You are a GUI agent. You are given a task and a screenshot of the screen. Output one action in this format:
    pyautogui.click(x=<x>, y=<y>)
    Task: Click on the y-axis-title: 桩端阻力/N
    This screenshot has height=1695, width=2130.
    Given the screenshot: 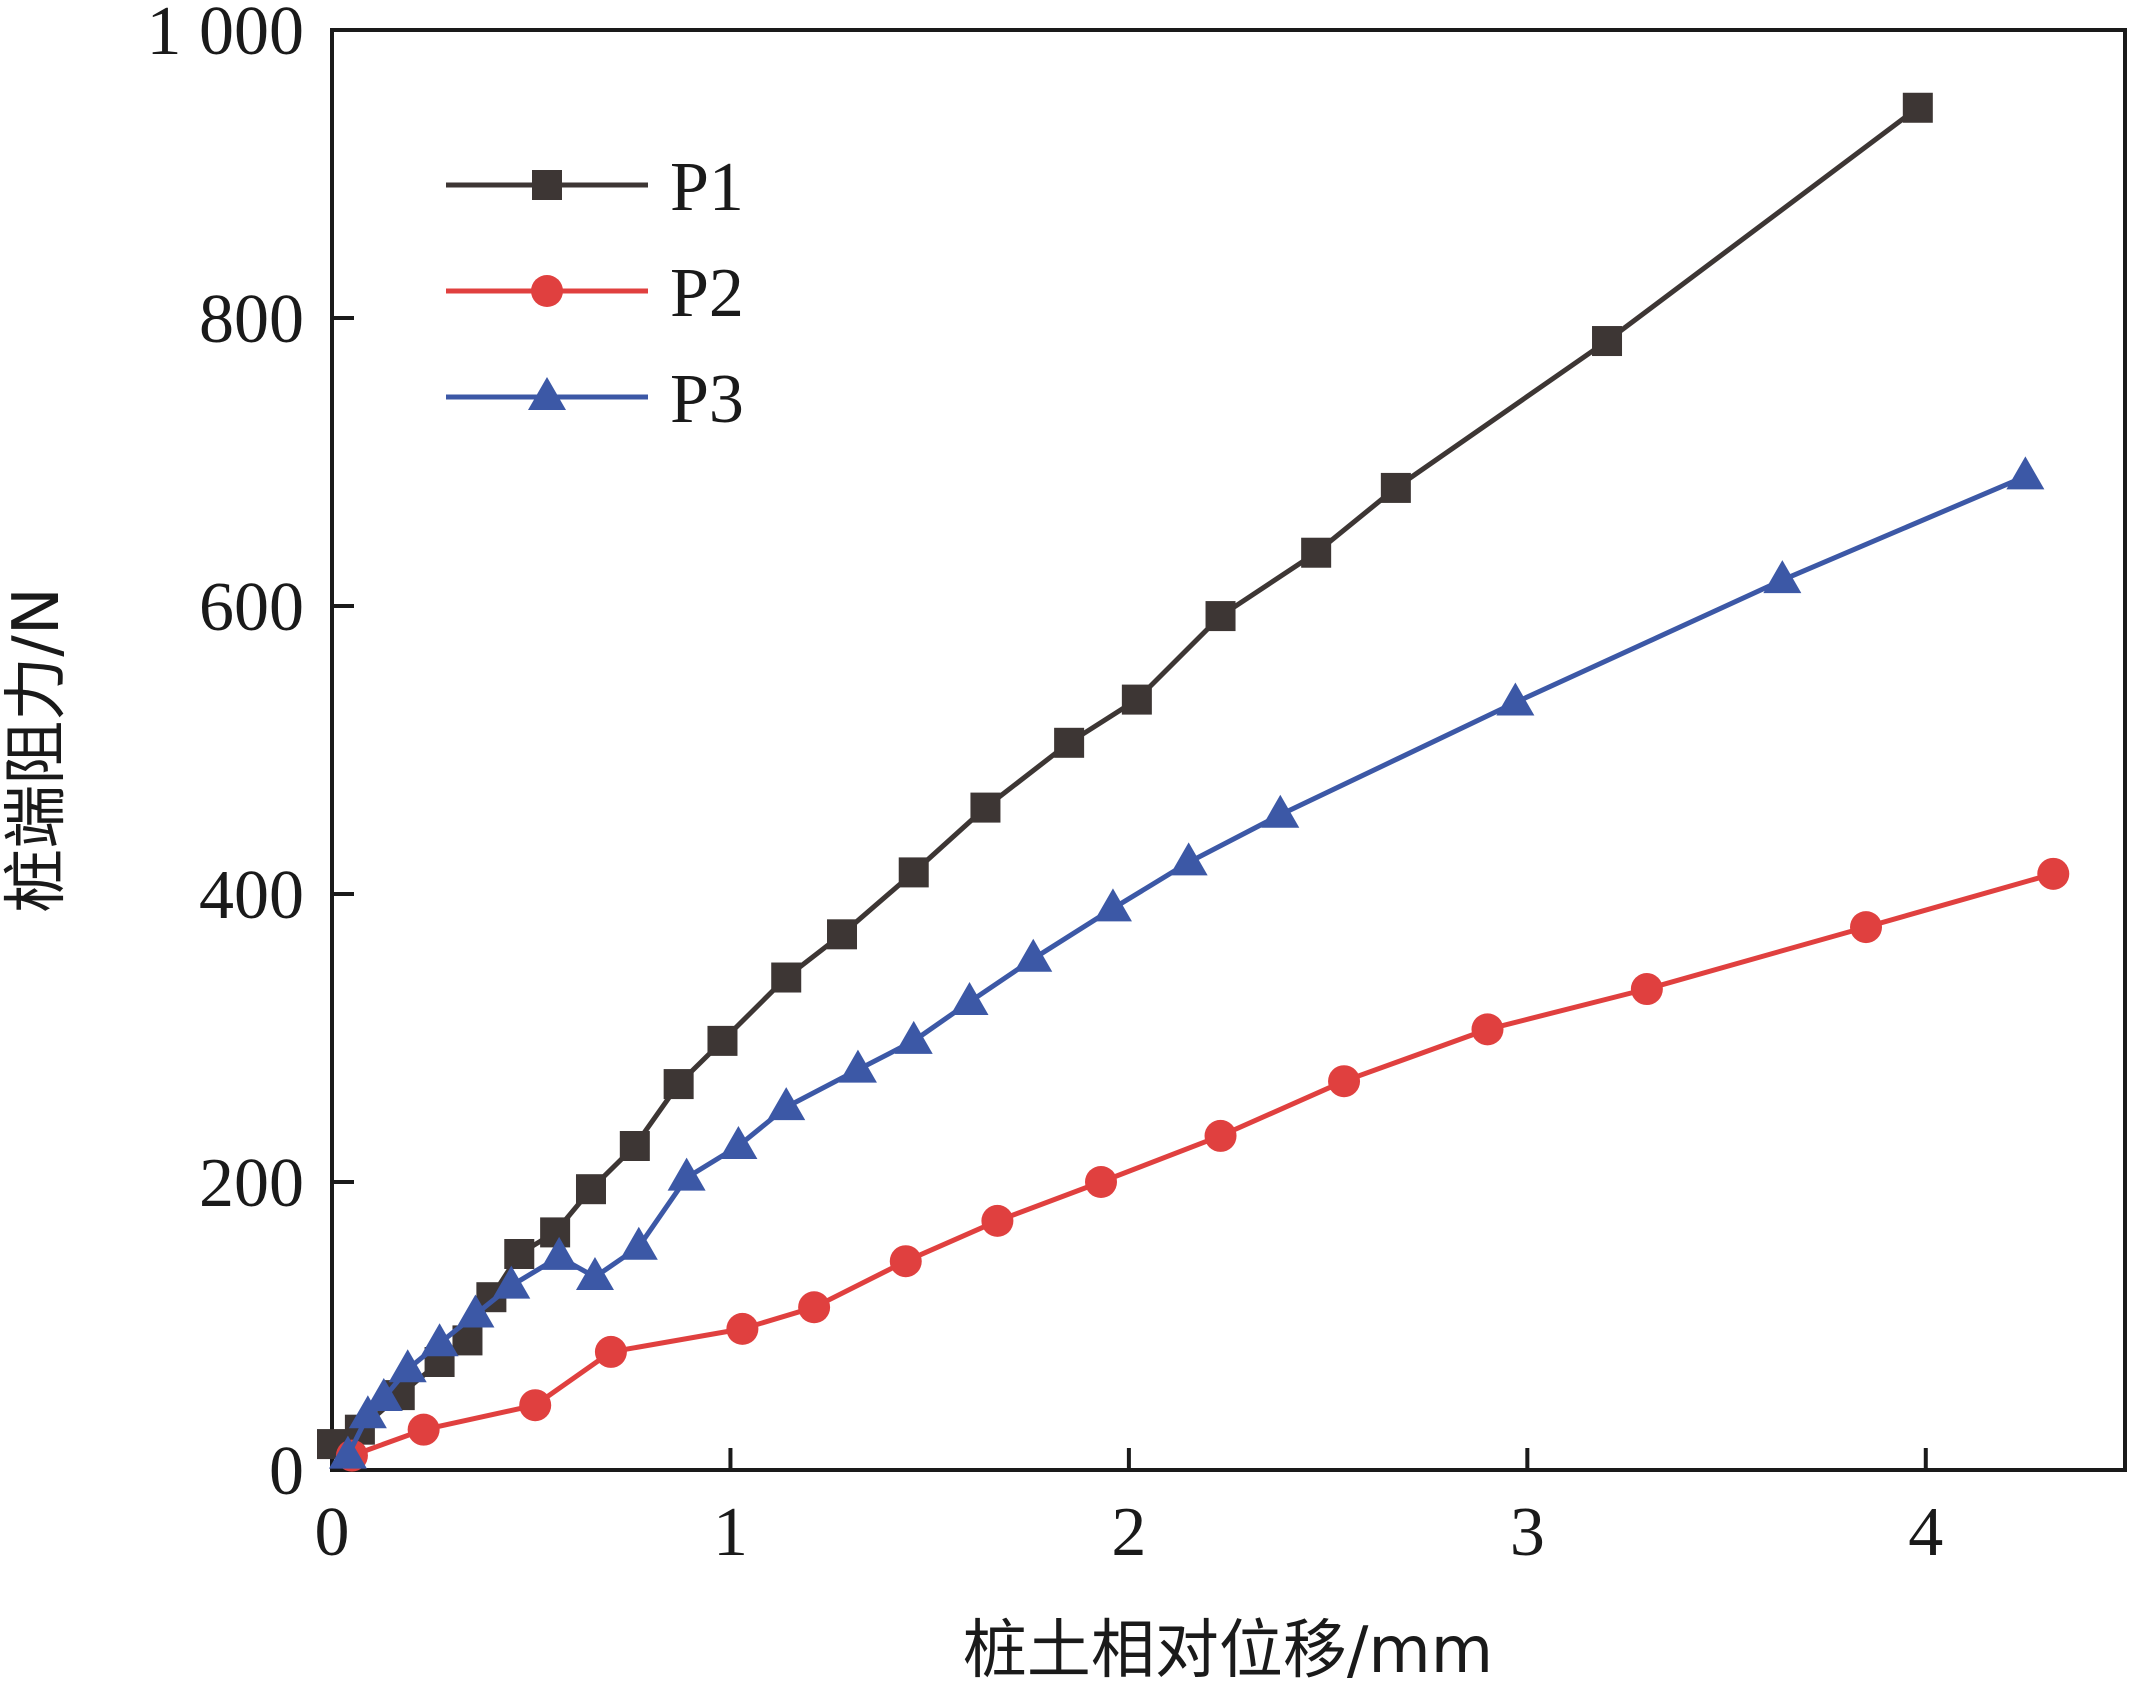 What is the action you would take?
    pyautogui.click(x=37, y=749)
    